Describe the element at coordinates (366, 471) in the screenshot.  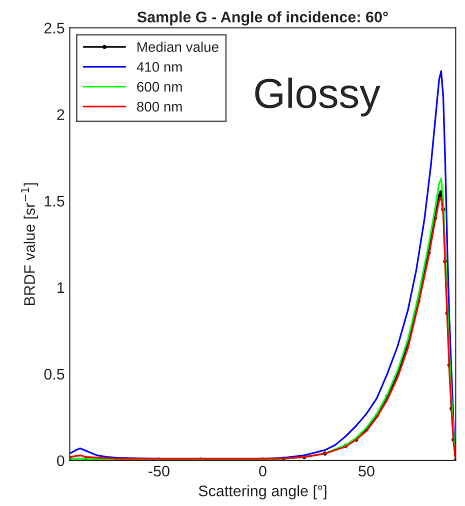
I see `x-tick-label: 50` at that location.